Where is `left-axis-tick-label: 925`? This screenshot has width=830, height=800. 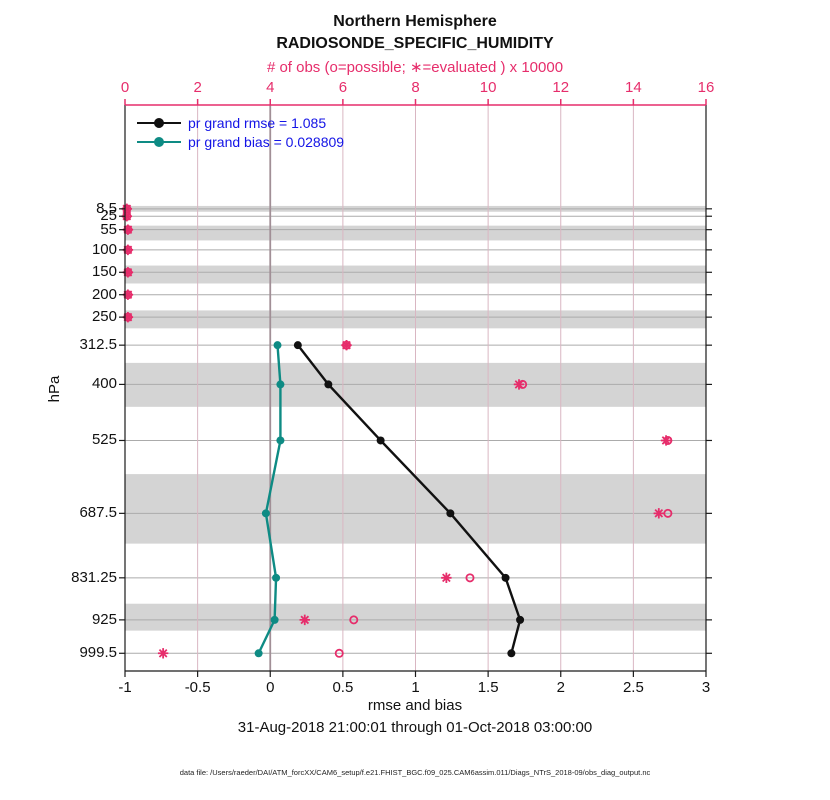 left-axis-tick-label: 925 is located at coordinates (104, 619).